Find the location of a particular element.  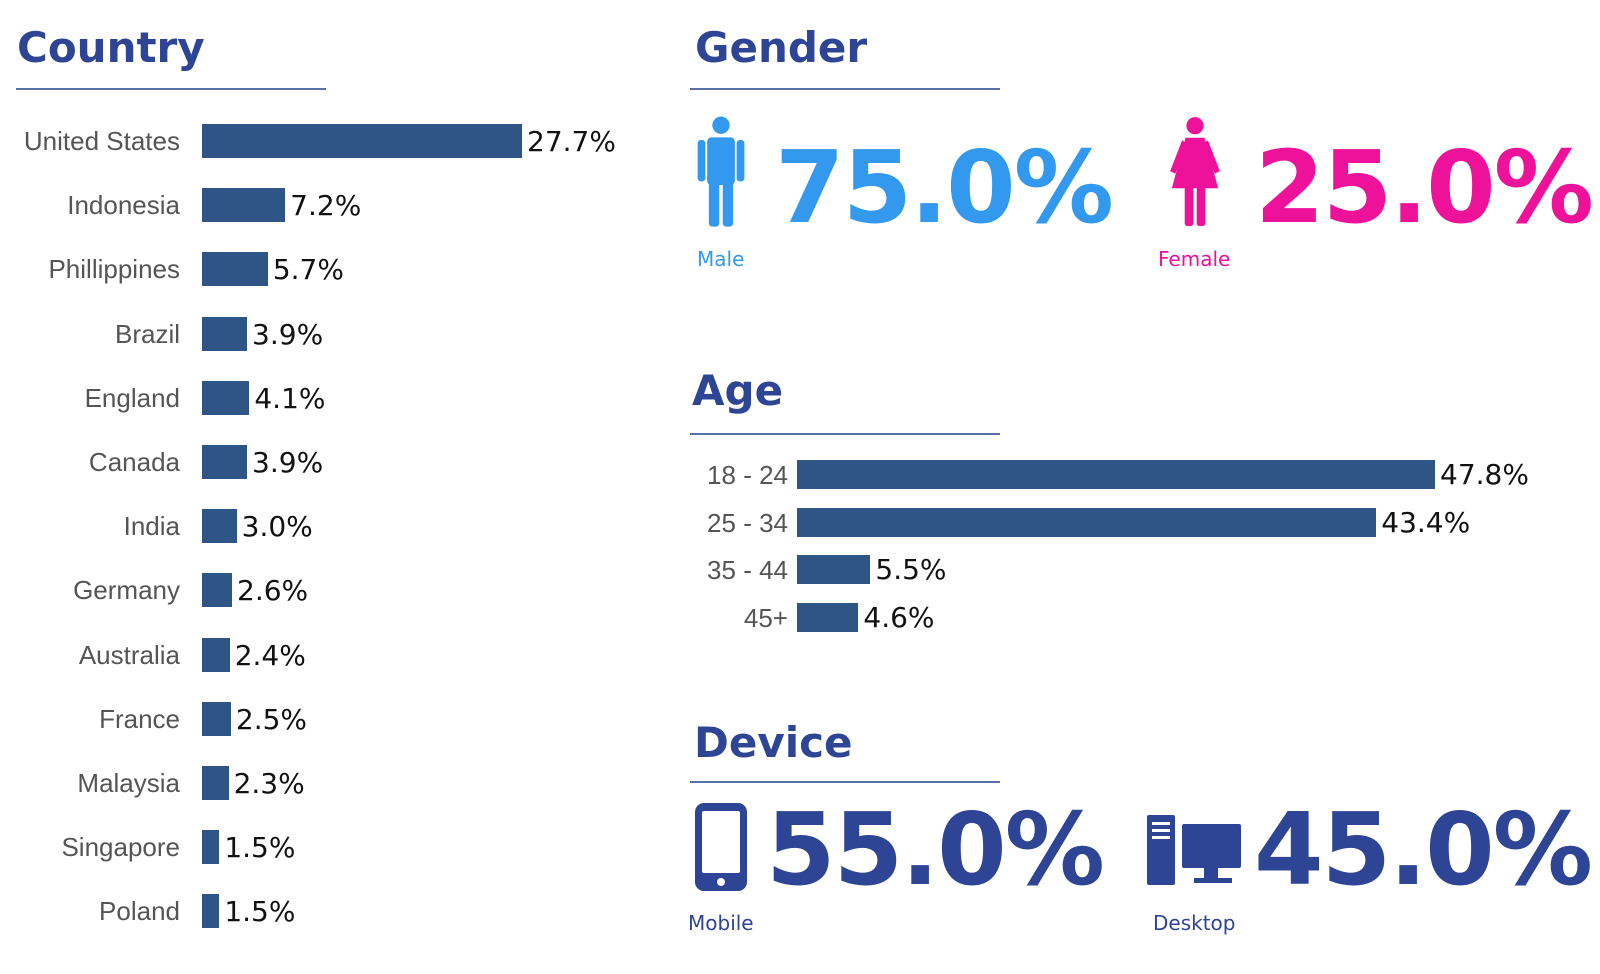

age-label-18-24: 18 - 24 is located at coordinates (747, 475).